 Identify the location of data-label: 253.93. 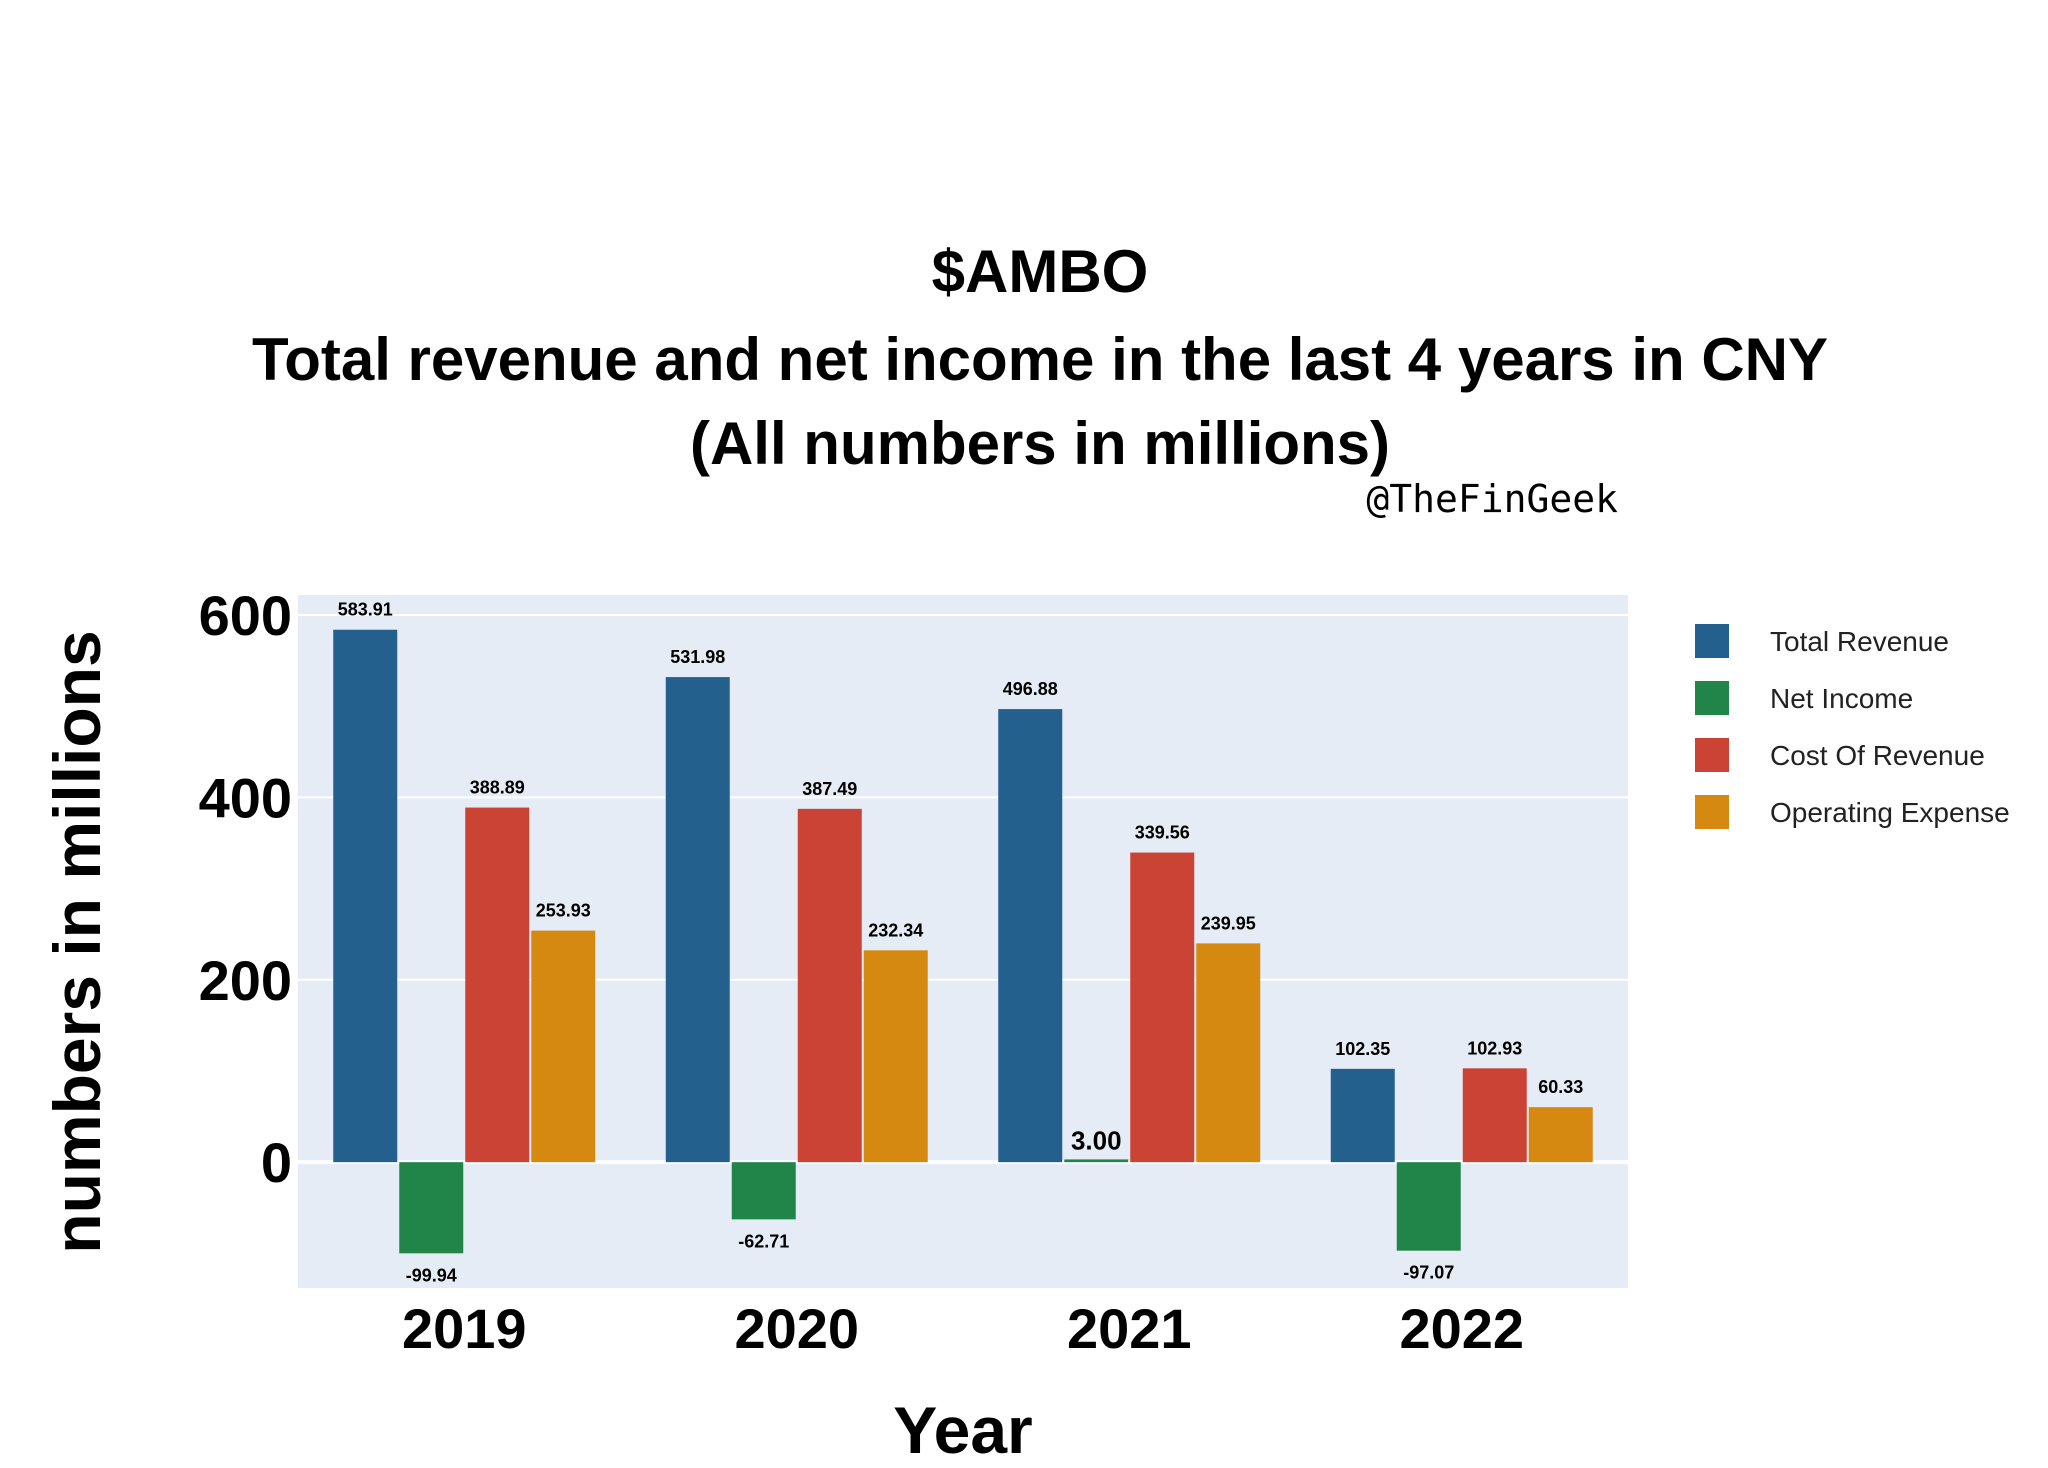
(563, 911).